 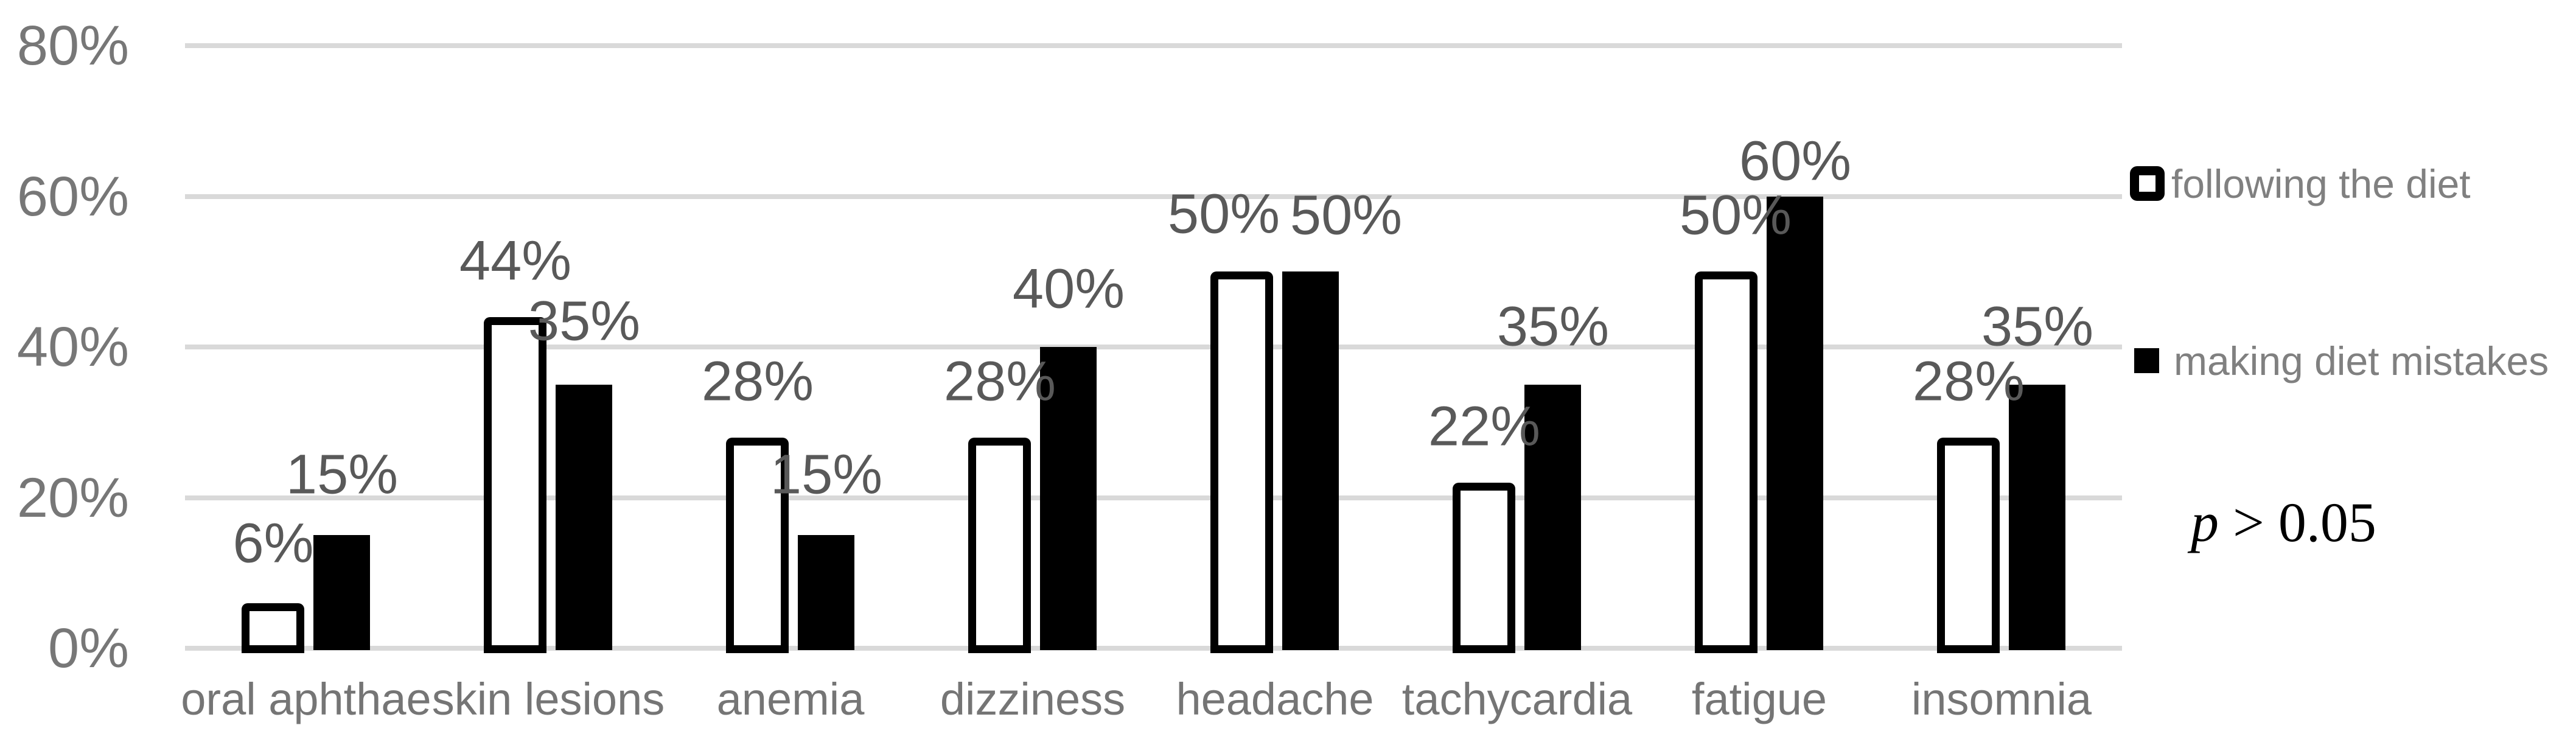 What do you see at coordinates (1153, 196) in the screenshot?
I see `gridline-60%` at bounding box center [1153, 196].